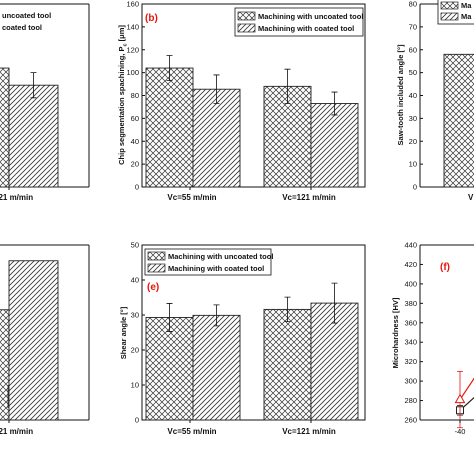  I want to click on panel-e-y-tick-label: 0, so click(137, 420).